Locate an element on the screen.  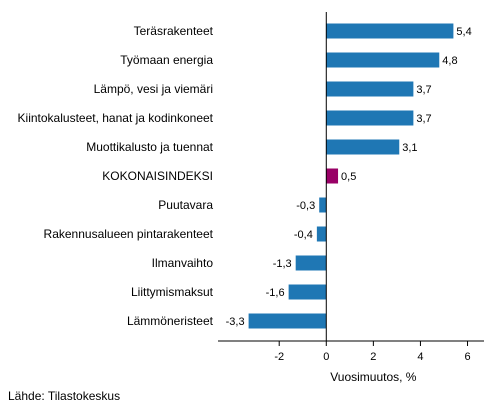
bar-value-label: 0,5 is located at coordinates (348, 177).